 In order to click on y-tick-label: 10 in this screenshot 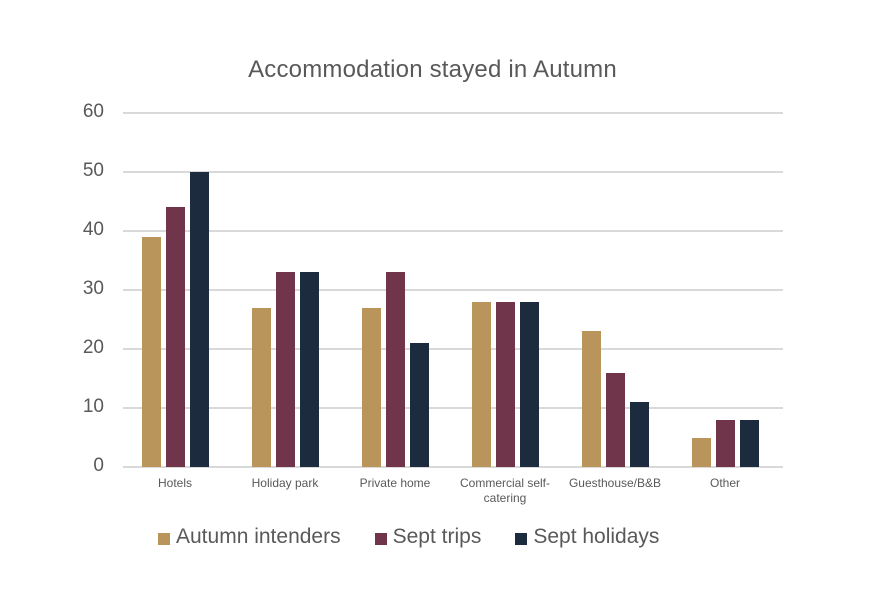, I will do `click(93, 406)`.